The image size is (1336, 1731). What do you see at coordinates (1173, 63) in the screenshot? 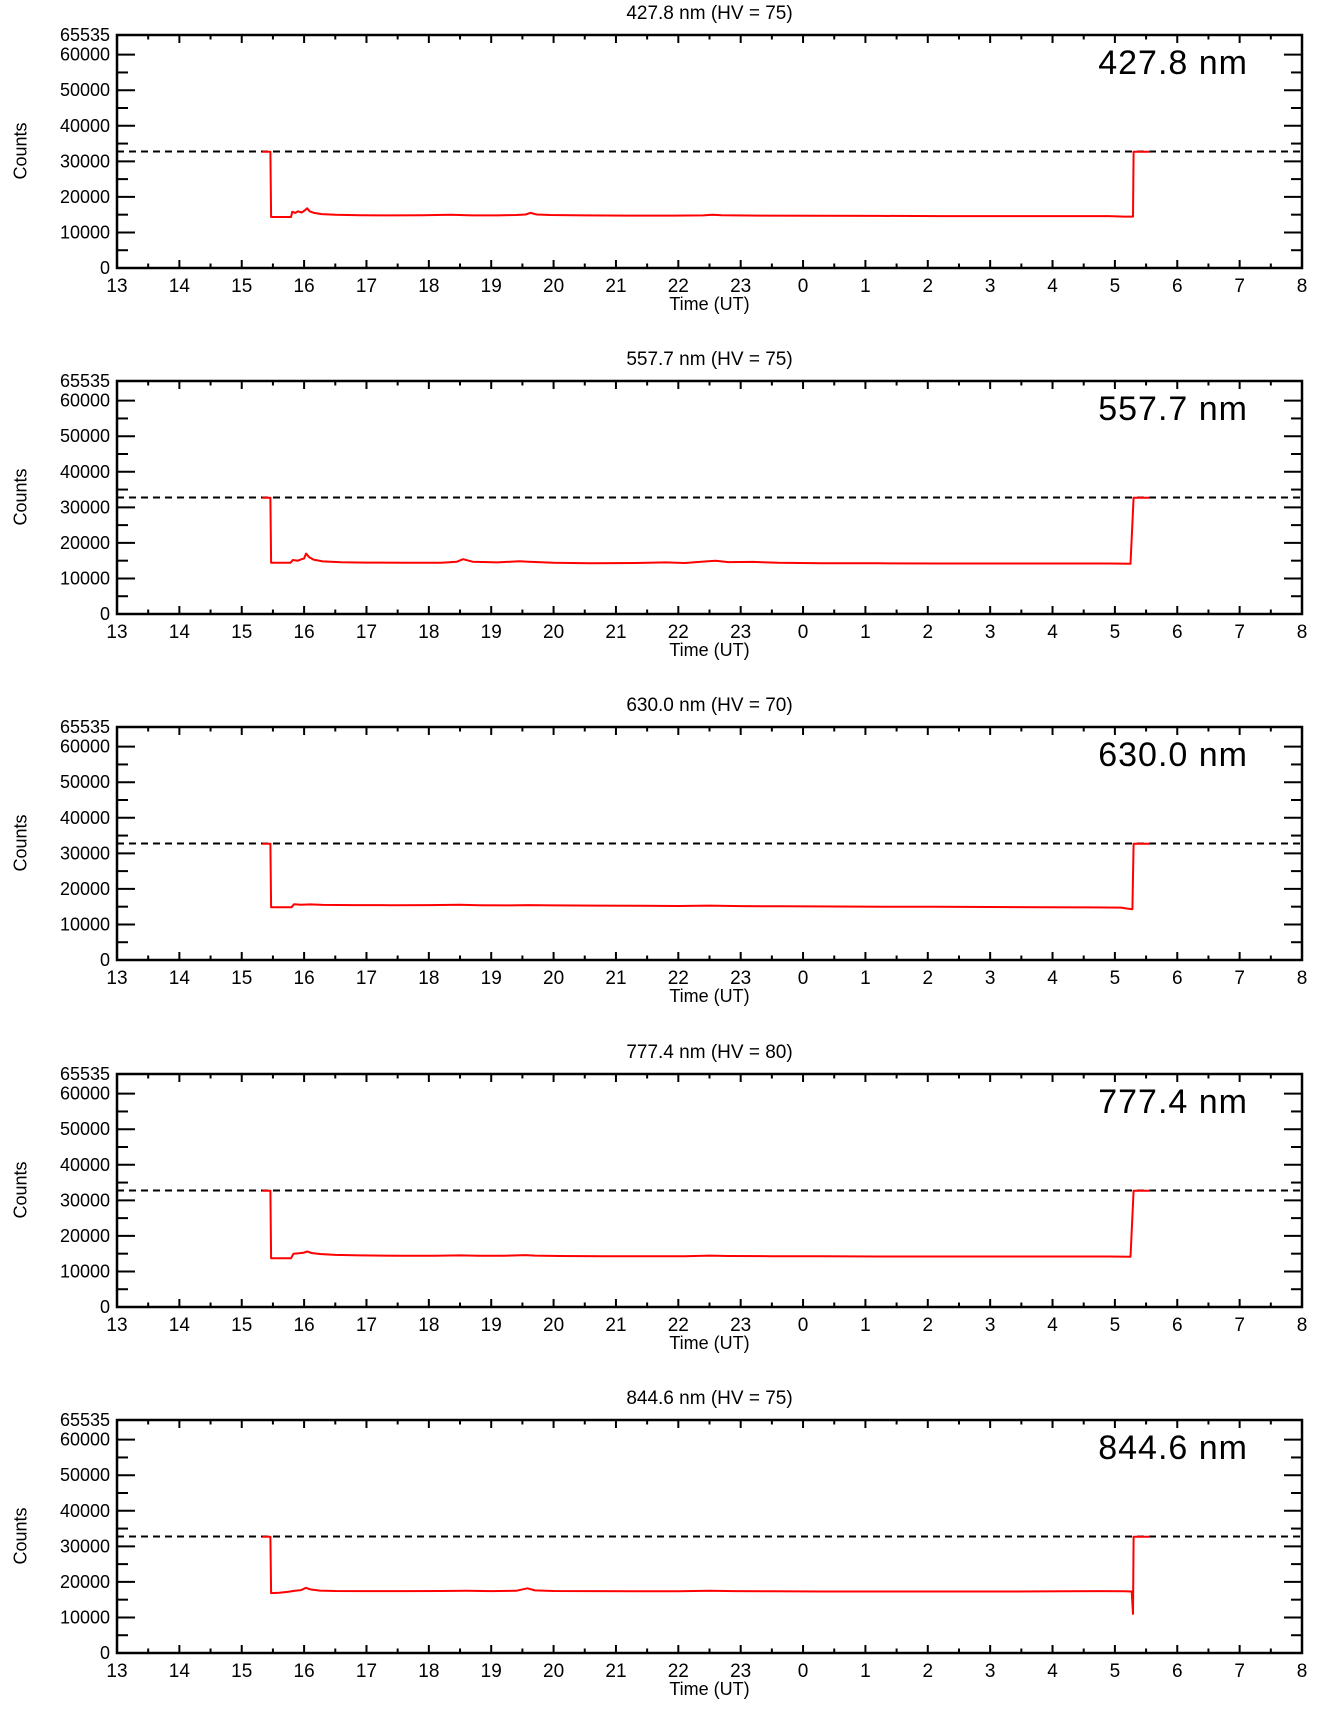
I see `wavelength-label: 427.8 nm` at bounding box center [1173, 63].